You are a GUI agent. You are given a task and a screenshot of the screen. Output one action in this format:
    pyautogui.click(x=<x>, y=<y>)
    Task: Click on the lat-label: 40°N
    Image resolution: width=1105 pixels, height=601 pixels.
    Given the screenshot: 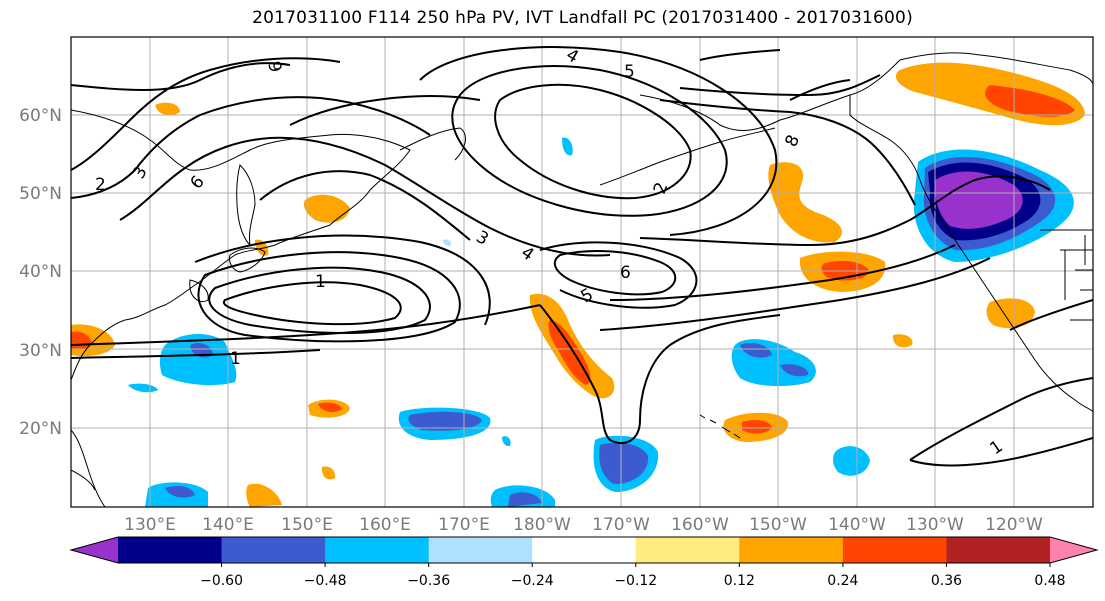 What is the action you would take?
    pyautogui.click(x=40, y=272)
    